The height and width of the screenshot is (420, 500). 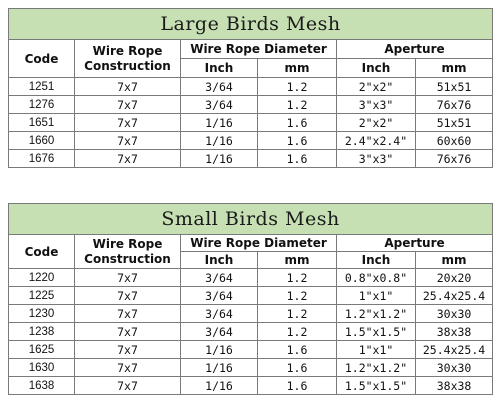 What do you see at coordinates (41, 58) in the screenshot?
I see `code-header: Code` at bounding box center [41, 58].